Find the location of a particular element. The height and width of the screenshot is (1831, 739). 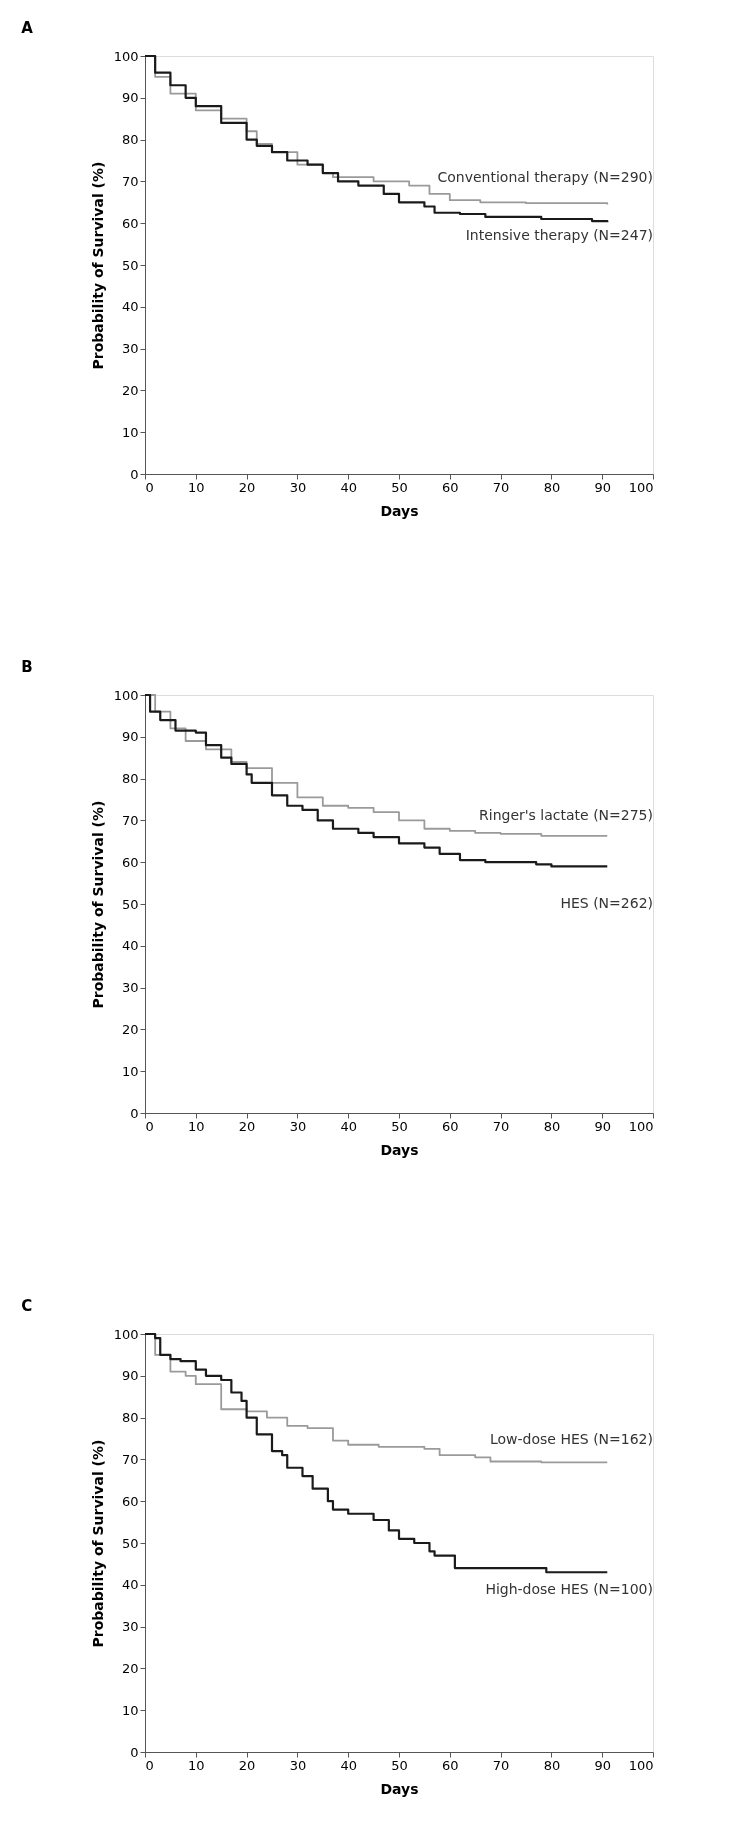

series-label: Intensive therapy (N=247) is located at coordinates (559, 235).